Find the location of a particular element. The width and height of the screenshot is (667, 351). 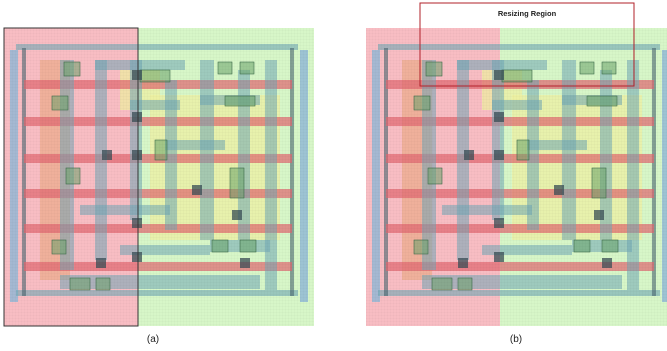

caption-a: (a) is located at coordinates (153, 339).